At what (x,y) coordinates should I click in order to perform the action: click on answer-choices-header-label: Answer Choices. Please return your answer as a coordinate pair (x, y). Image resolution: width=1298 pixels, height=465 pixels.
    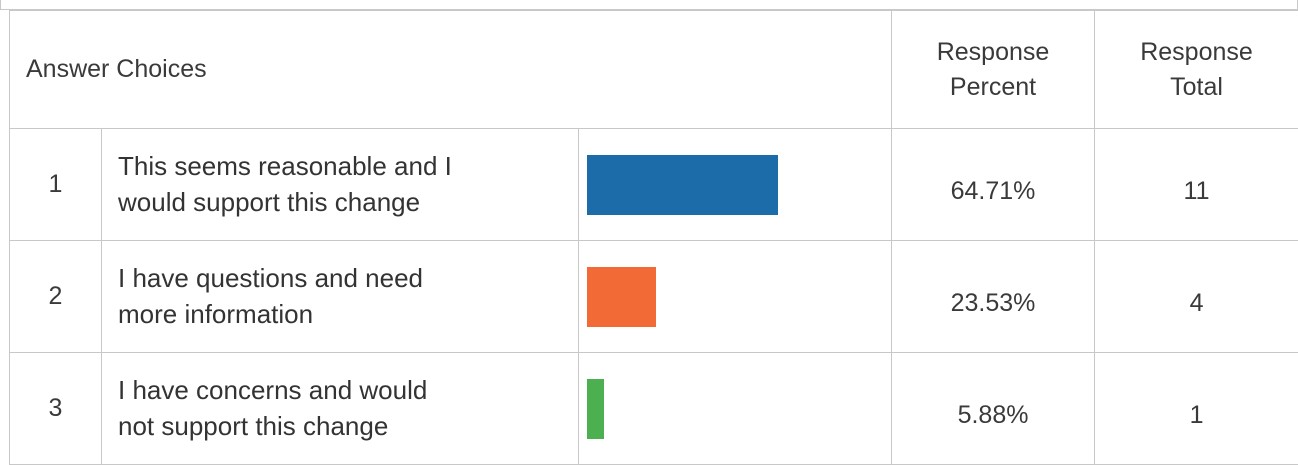
    Looking at the image, I should click on (116, 69).